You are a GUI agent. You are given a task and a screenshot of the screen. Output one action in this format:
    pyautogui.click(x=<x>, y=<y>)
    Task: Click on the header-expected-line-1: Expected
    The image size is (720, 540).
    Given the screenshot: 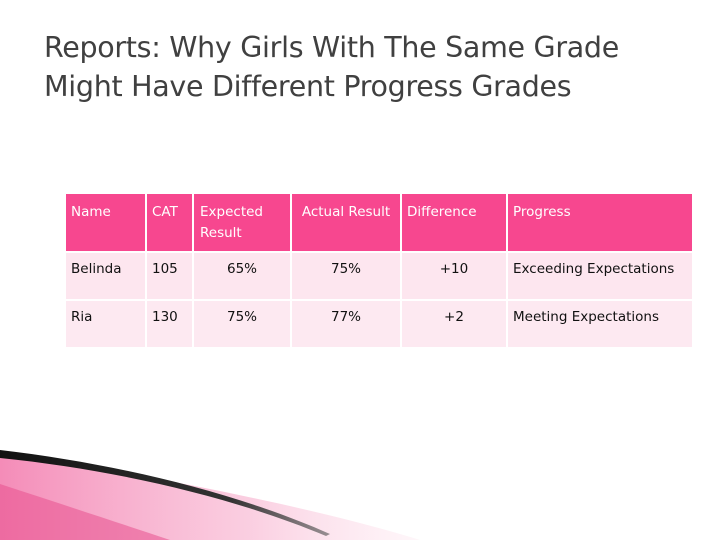 What is the action you would take?
    pyautogui.click(x=231, y=212)
    